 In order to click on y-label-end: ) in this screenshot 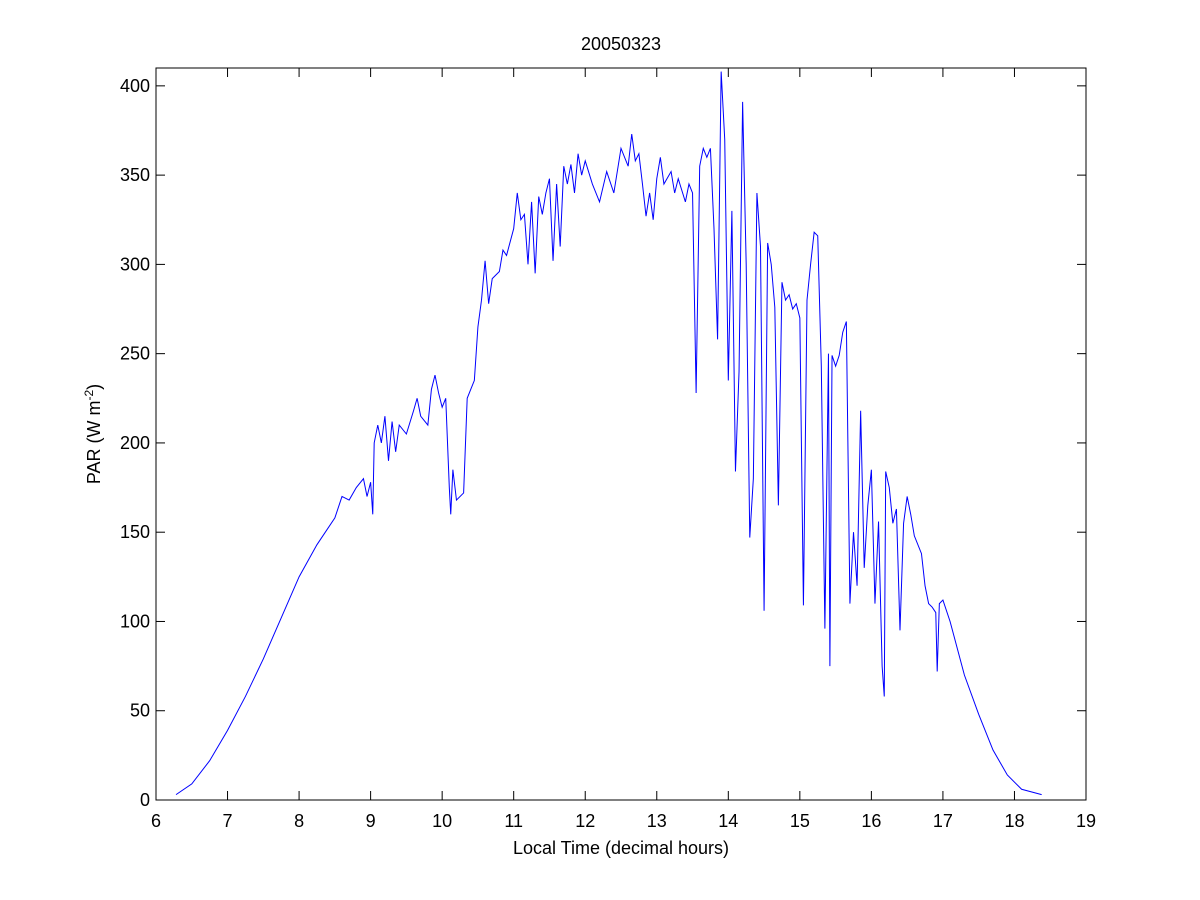, I will do `click(94, 387)`.